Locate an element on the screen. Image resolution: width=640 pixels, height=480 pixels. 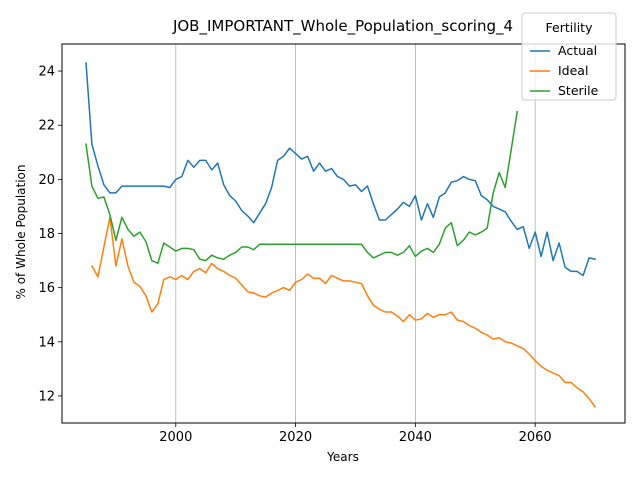
legend: Fertility Actual Ideal Sterile is located at coordinates (569, 56).